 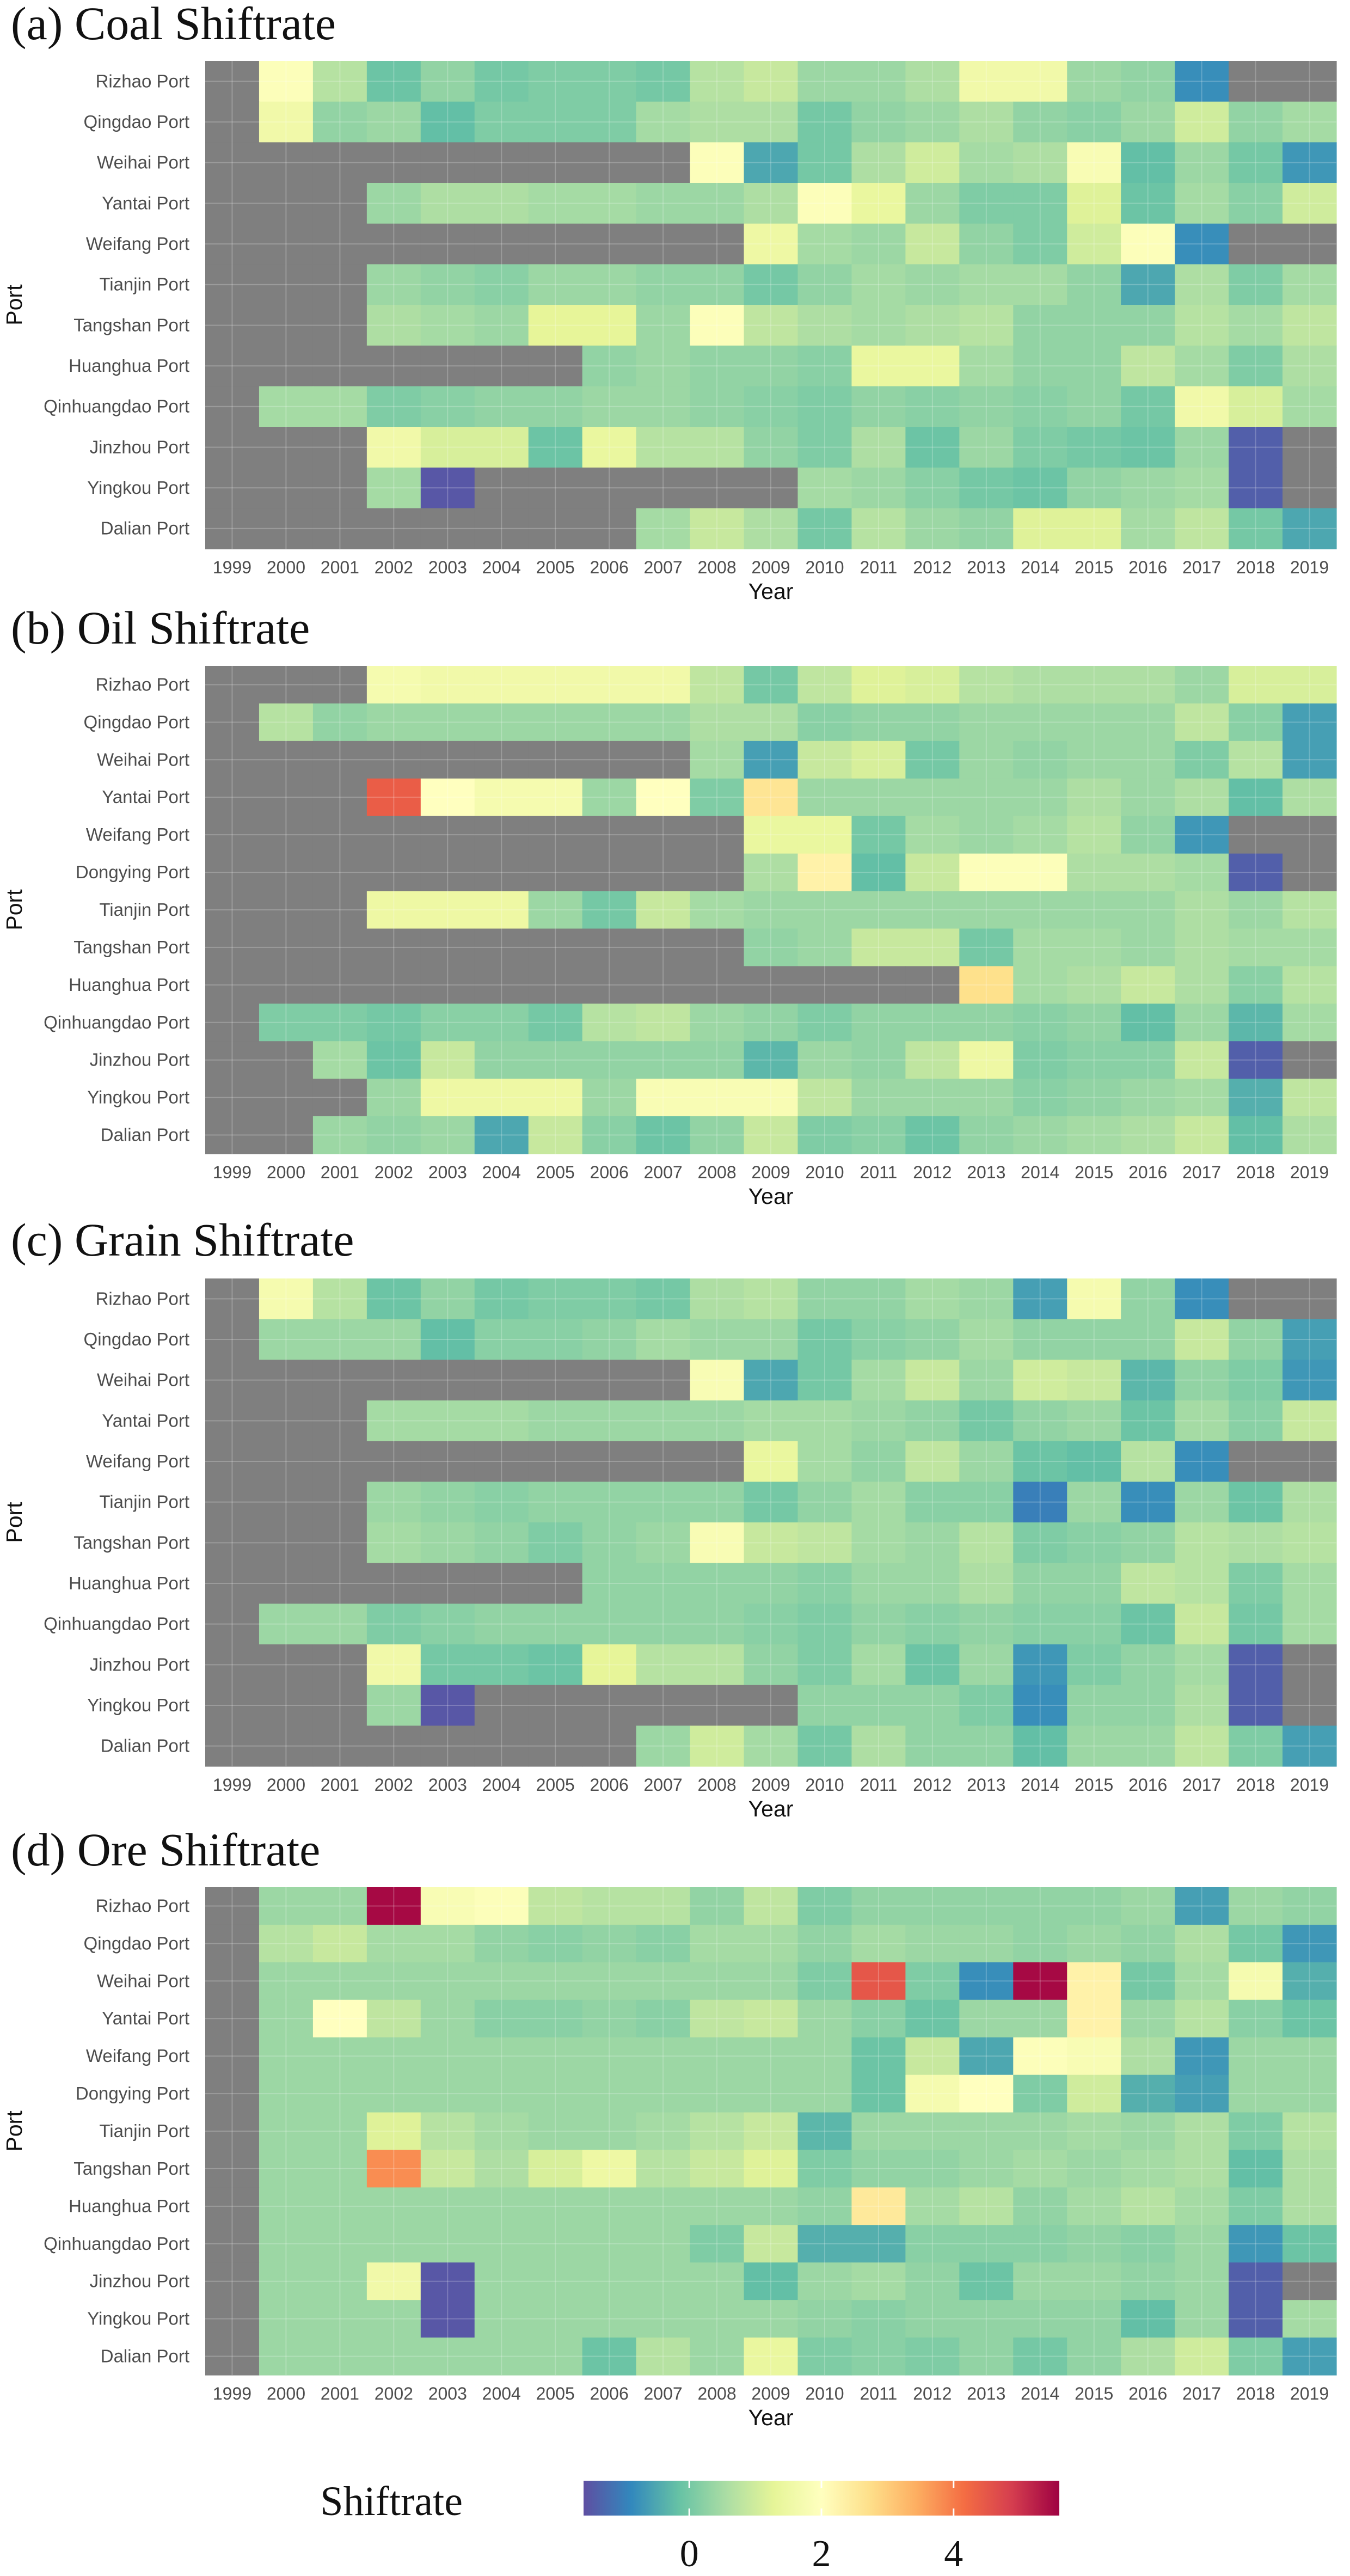 I want to click on year-tick-label: 2003, so click(x=447, y=2393).